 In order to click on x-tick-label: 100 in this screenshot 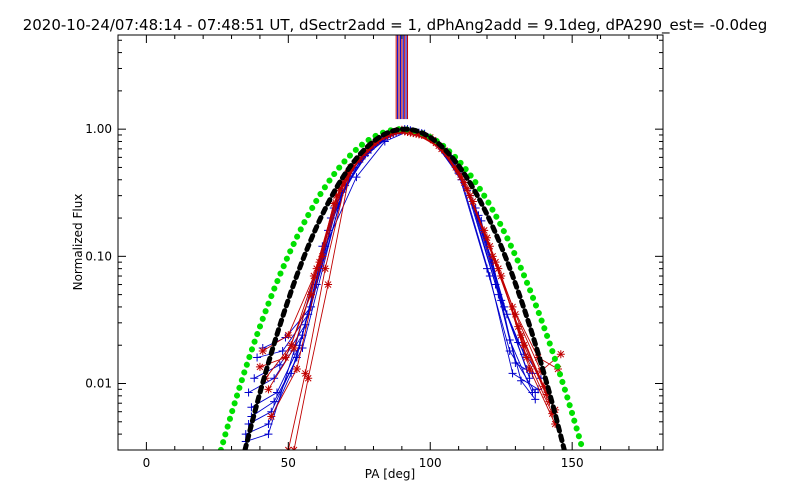, I will do `click(430, 463)`.